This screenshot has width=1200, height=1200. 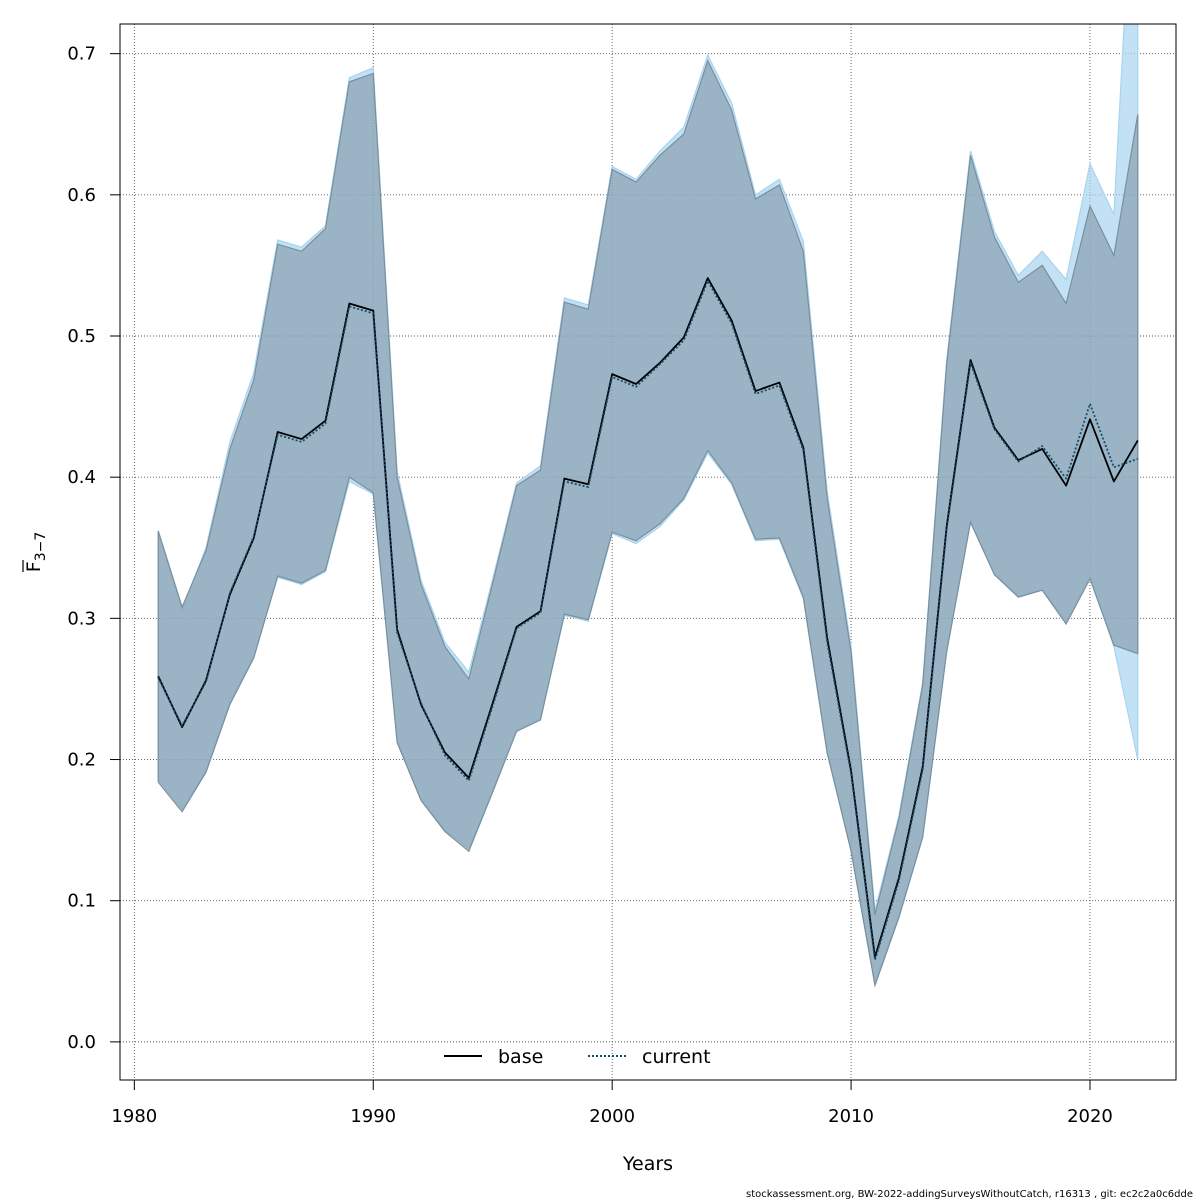 I want to click on y-tick-label-0: 0.0, so click(x=81, y=1042).